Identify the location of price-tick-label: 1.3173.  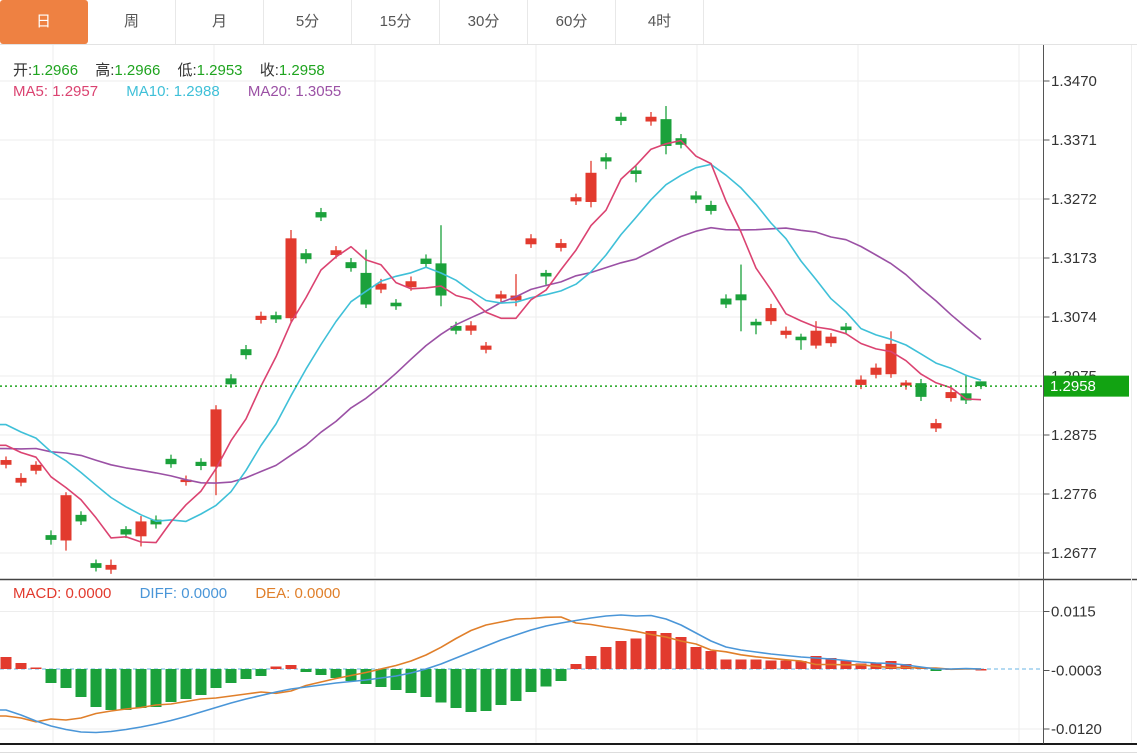
(1074, 258).